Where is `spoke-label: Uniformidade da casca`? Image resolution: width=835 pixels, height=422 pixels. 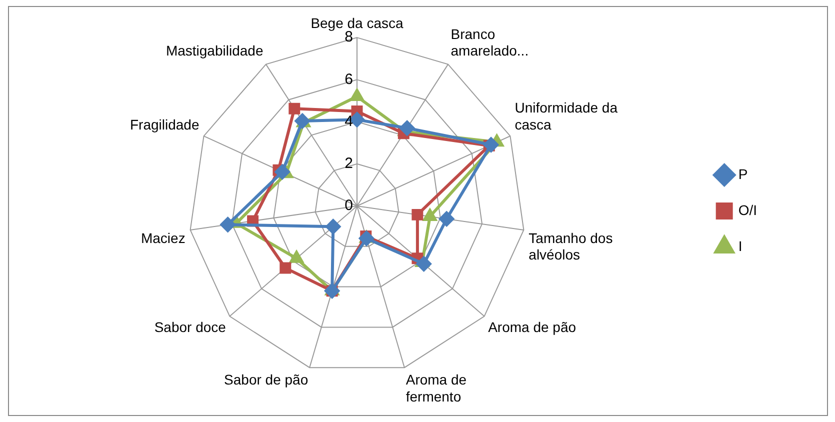 spoke-label: Uniformidade da casca is located at coordinates (566, 116).